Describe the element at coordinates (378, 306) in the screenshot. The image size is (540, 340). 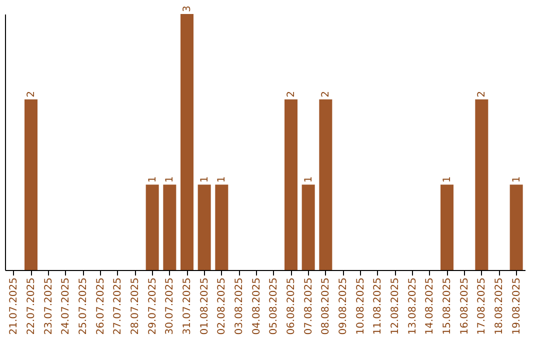
I see `x-tick-label: 11.08.2025` at that location.